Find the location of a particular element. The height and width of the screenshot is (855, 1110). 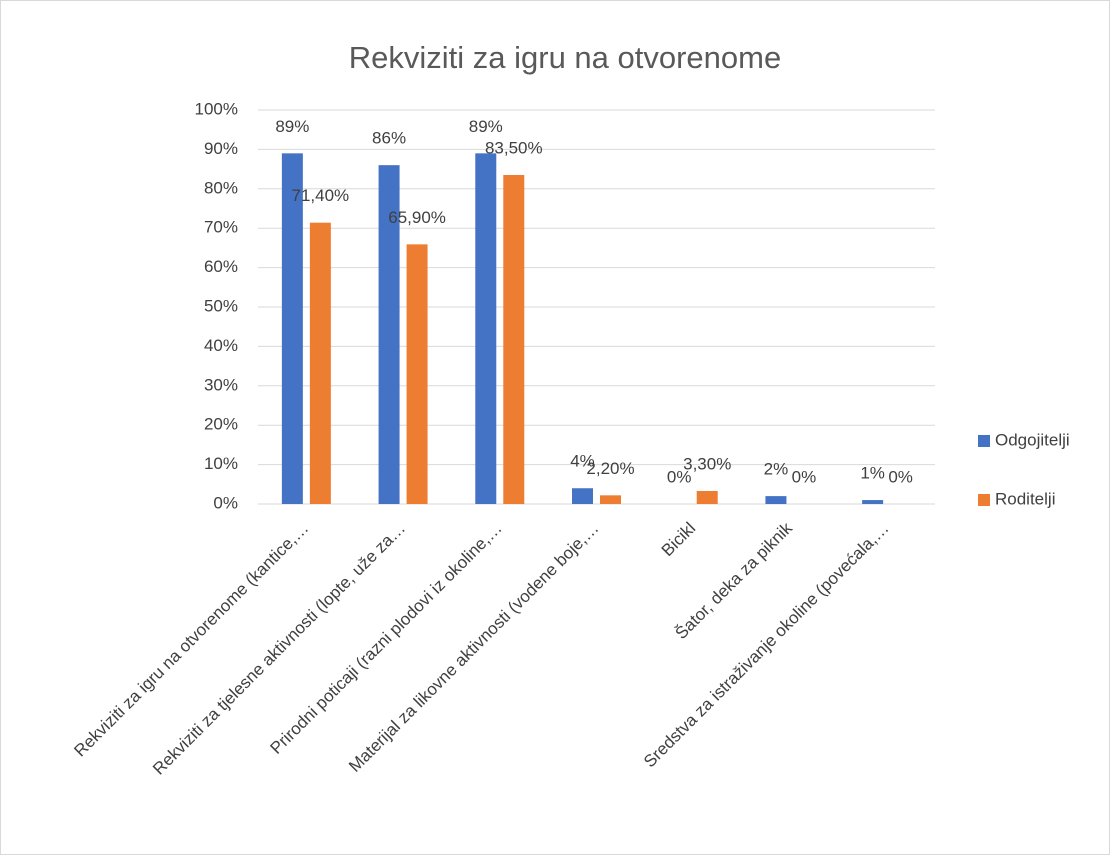

value-label: 86% is located at coordinates (389, 138).